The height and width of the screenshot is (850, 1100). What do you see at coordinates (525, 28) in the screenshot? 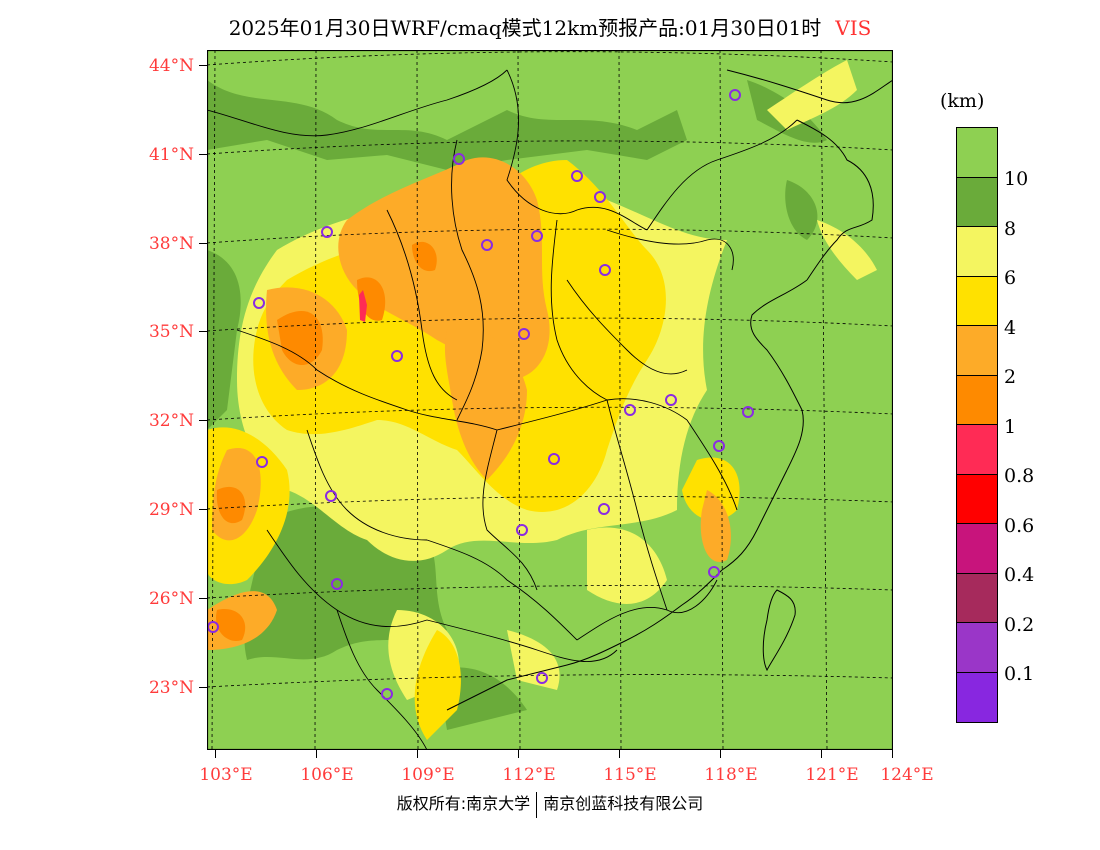
I see `title-text: 2025年01月30日WRF/cmaq模式12km预报产品:01月30日01时` at bounding box center [525, 28].